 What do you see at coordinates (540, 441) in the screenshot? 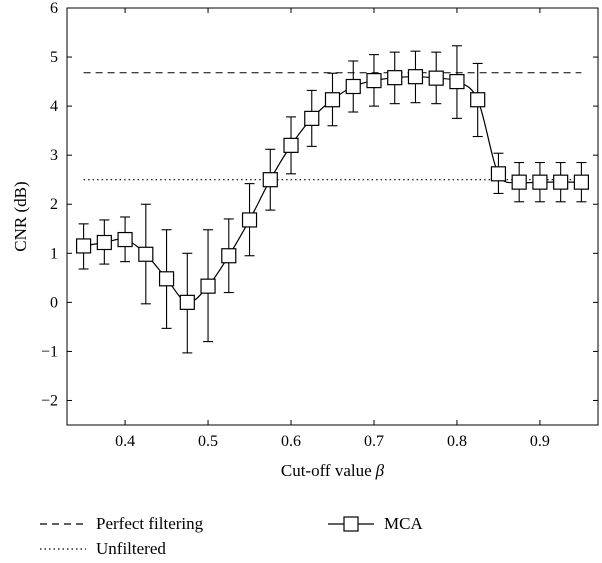
I see `x-tick-label: 0.9` at bounding box center [540, 441].